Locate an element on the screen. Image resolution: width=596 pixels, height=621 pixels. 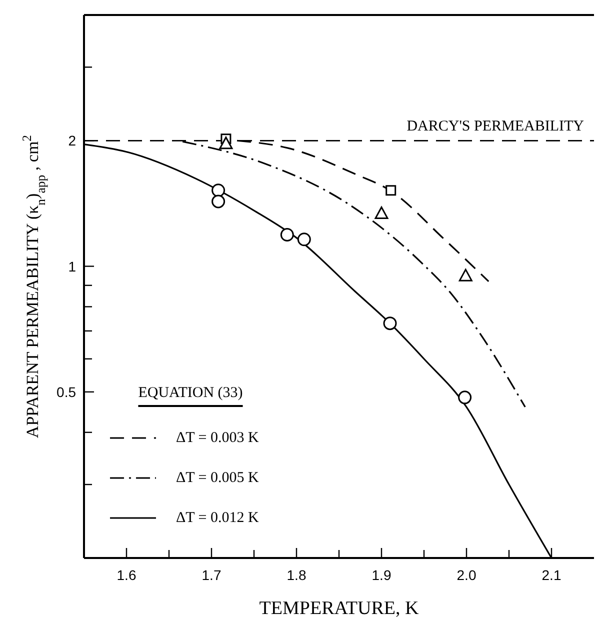
legend-label: ΔT = 0.005 K is located at coordinates (217, 478).